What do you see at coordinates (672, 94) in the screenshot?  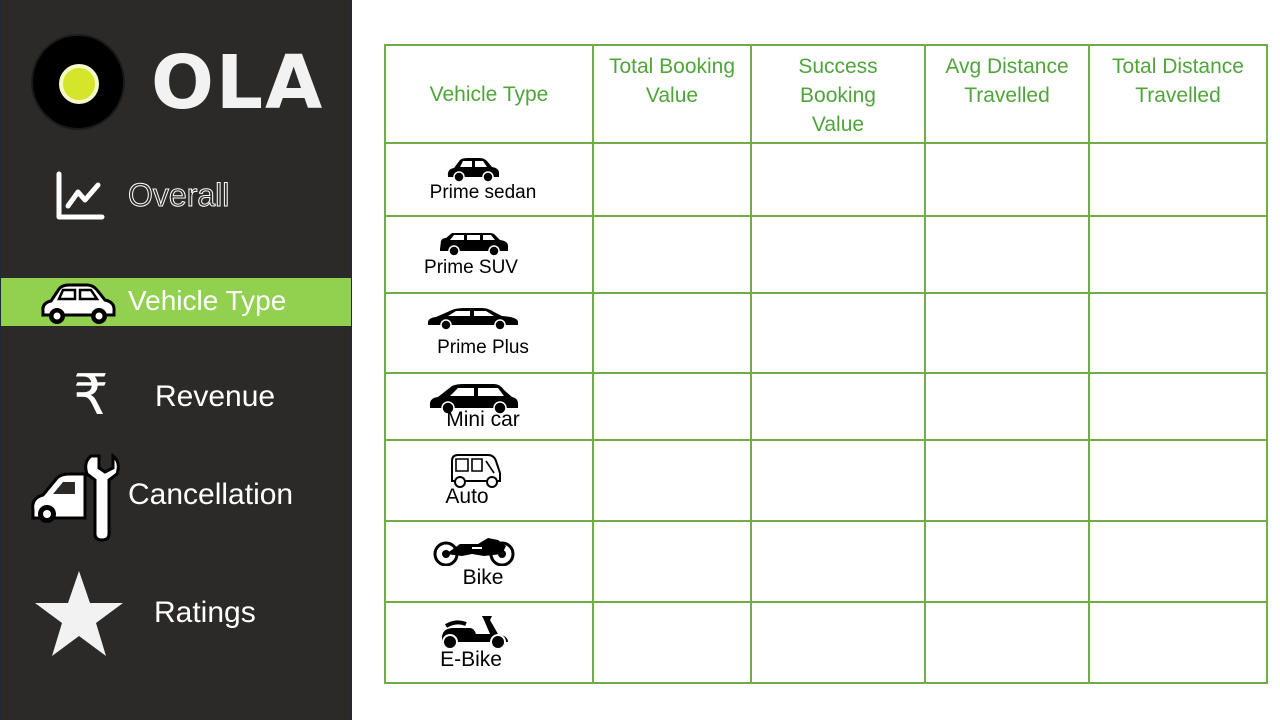 I see `header-total-booking-value: Total Booking Value` at bounding box center [672, 94].